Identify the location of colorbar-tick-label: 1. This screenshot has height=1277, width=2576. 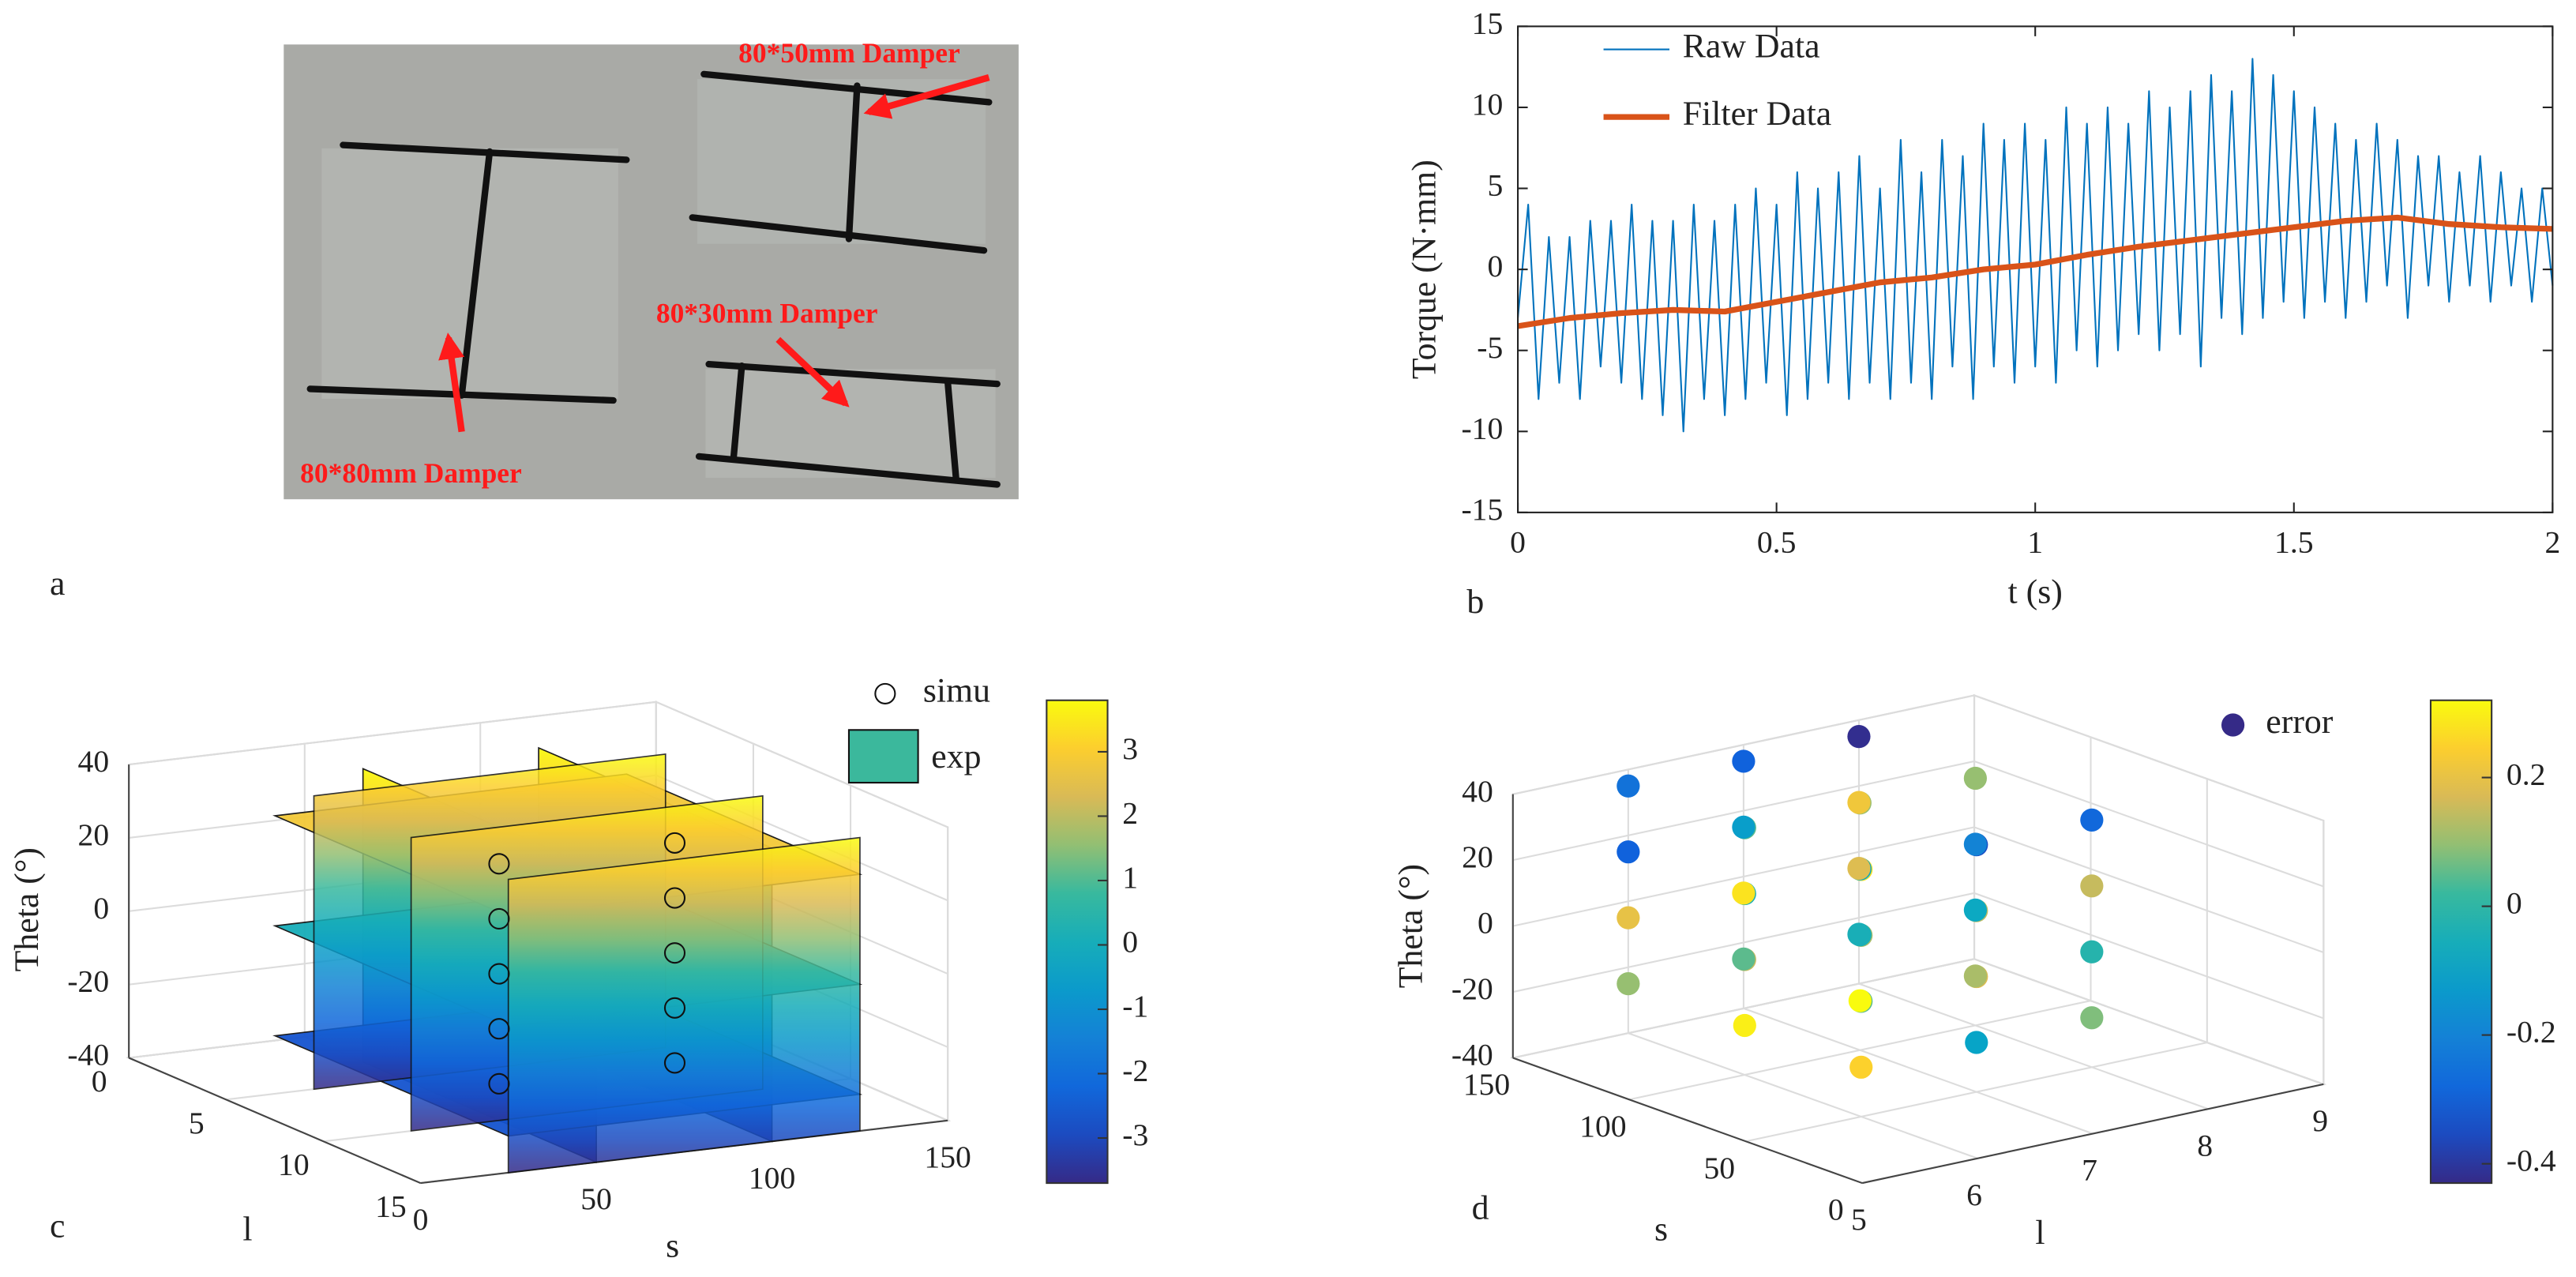
(1130, 877).